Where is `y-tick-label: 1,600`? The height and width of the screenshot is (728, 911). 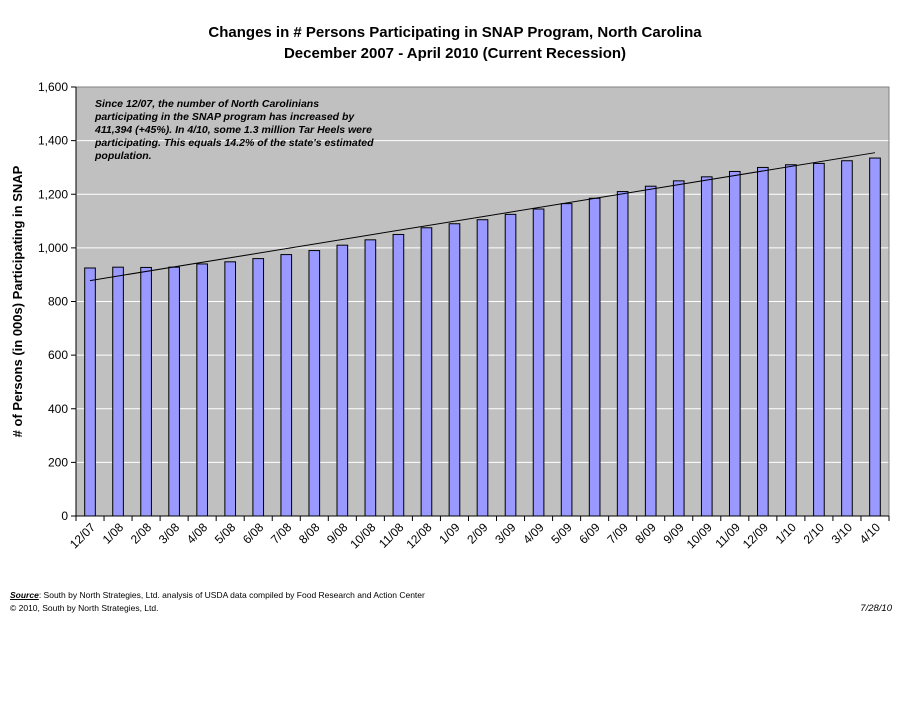
y-tick-label: 1,600 is located at coordinates (53, 87).